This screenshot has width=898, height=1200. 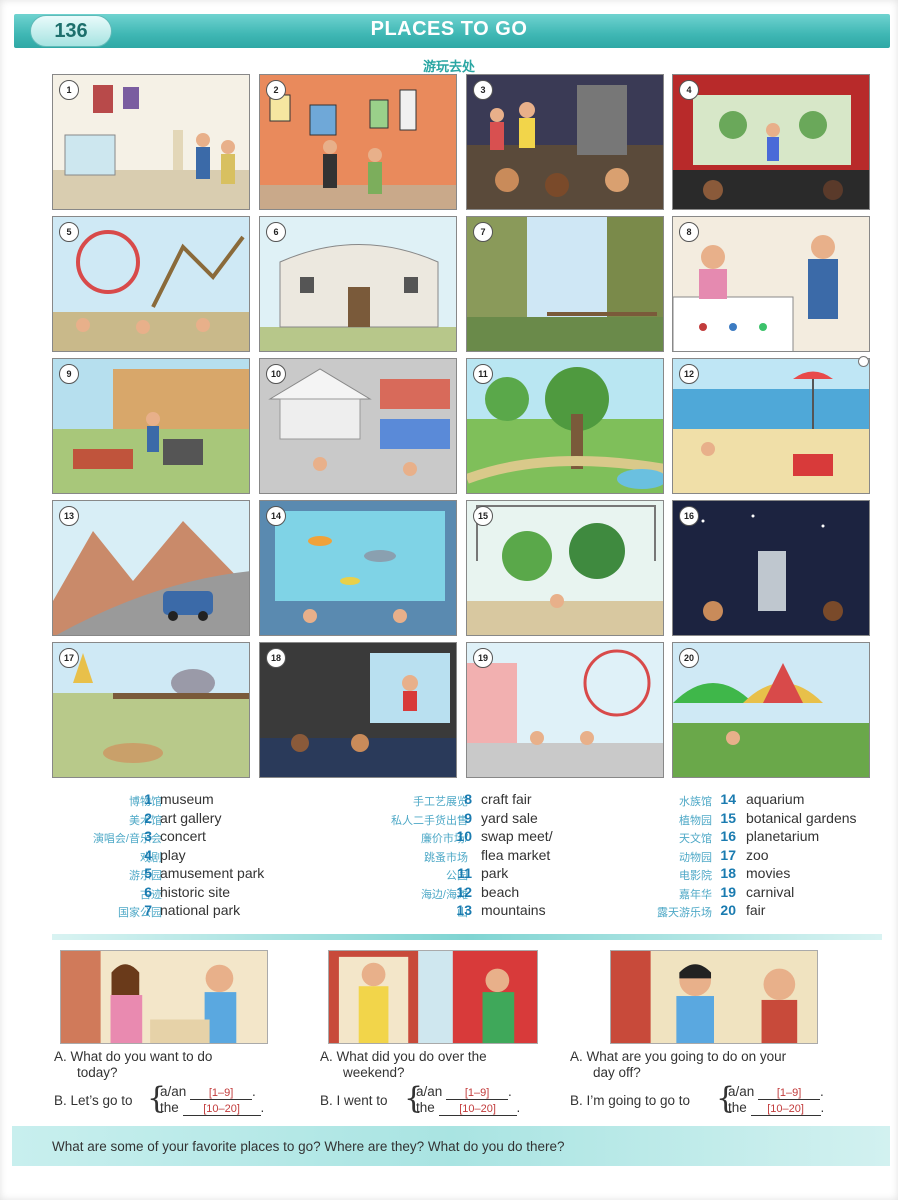 What do you see at coordinates (565, 284) in the screenshot?
I see `picture-national-park: 7` at bounding box center [565, 284].